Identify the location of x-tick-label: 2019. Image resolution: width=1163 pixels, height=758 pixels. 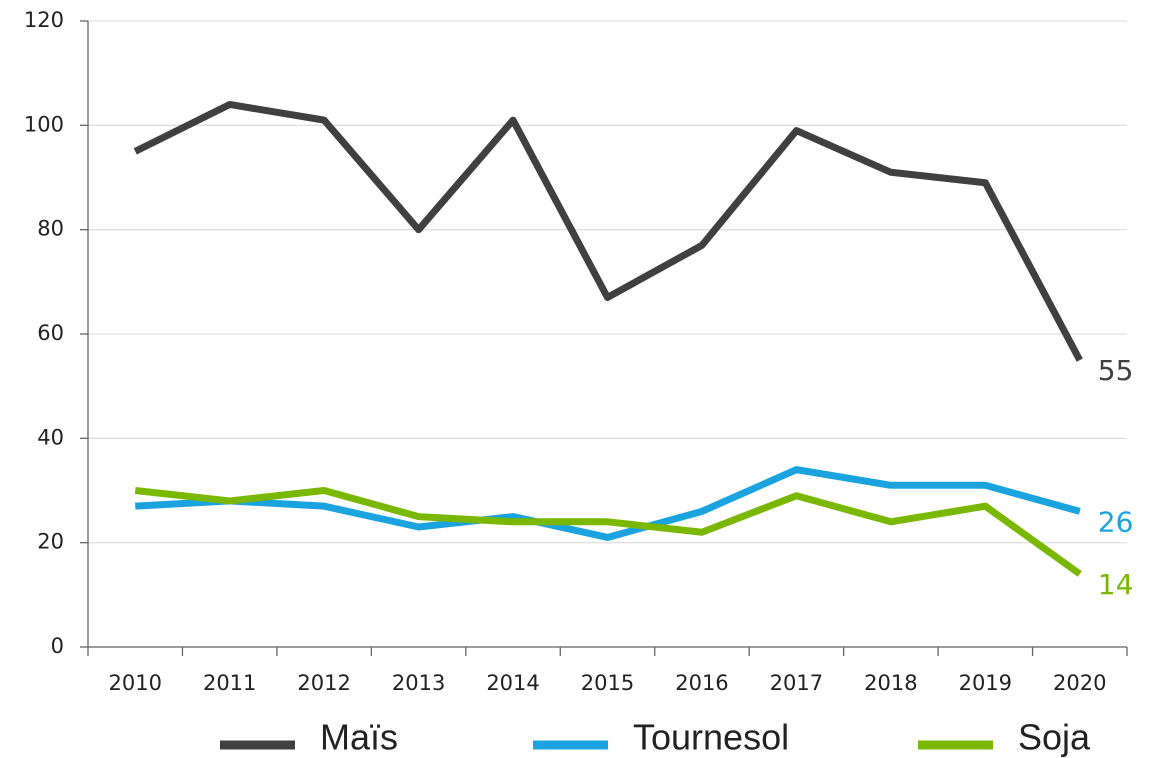
(985, 683).